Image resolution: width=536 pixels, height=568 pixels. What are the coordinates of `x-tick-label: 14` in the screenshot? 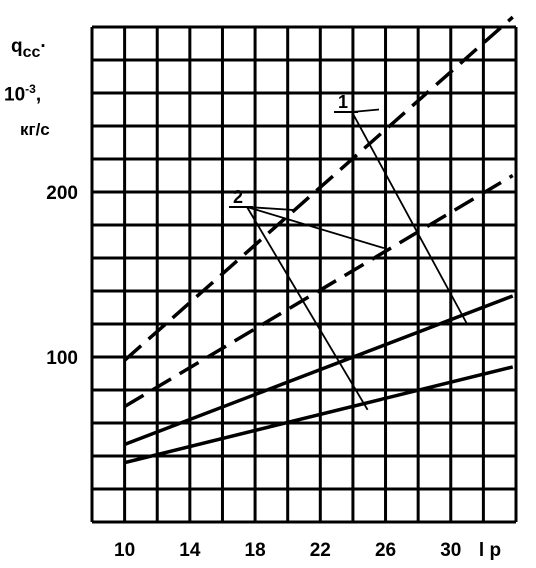 It's located at (190, 550).